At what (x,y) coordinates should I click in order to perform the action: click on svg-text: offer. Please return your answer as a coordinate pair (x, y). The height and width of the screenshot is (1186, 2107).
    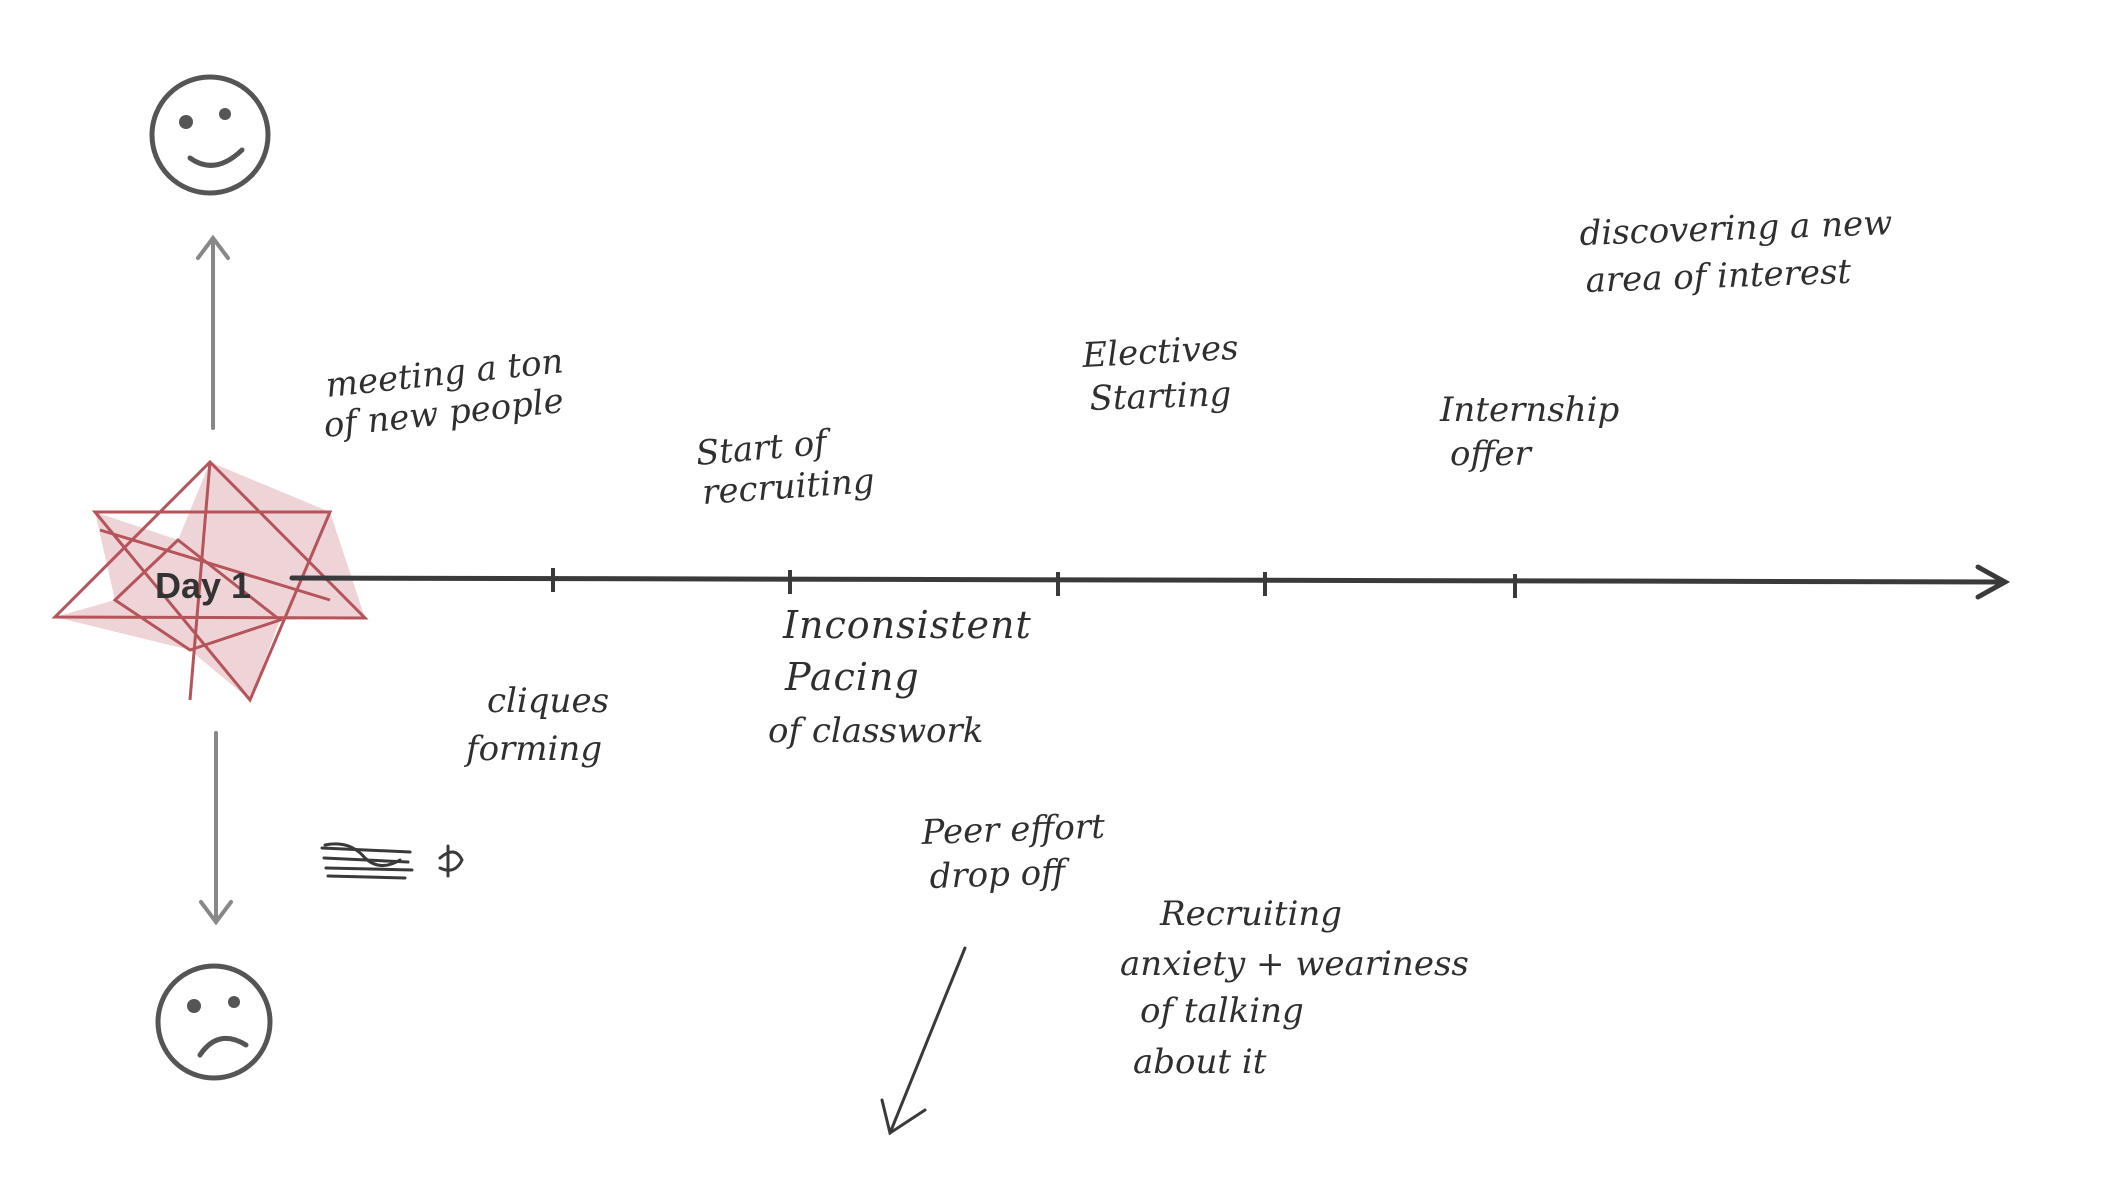
    Looking at the image, I should click on (1491, 454).